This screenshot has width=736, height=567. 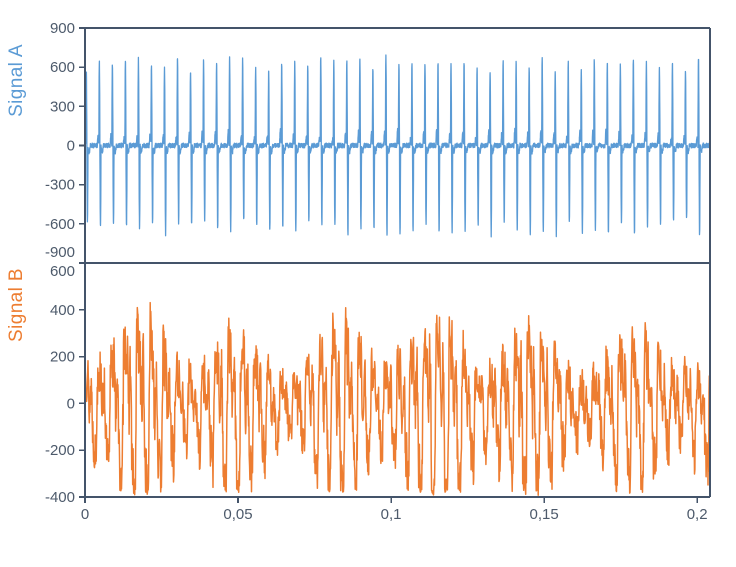 I want to click on y-tick-label: 300, so click(x=62, y=106).